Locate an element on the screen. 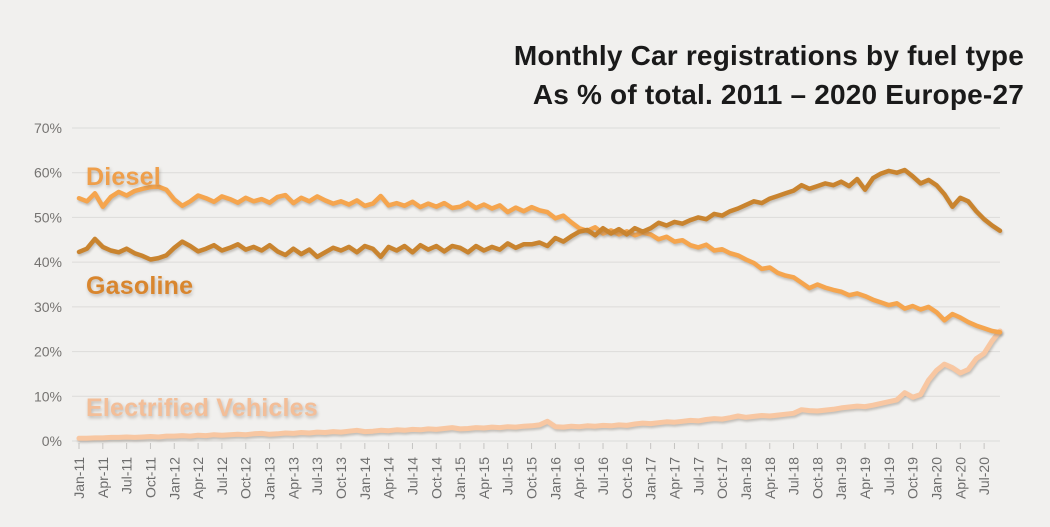  series-label-electrified-vehicles: Electrified Vehicles is located at coordinates (202, 408).